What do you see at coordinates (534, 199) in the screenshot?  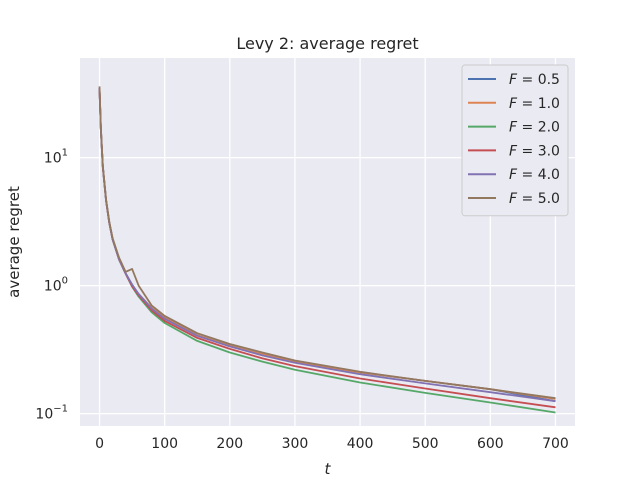 I see `legend-label: F = 5.0` at bounding box center [534, 199].